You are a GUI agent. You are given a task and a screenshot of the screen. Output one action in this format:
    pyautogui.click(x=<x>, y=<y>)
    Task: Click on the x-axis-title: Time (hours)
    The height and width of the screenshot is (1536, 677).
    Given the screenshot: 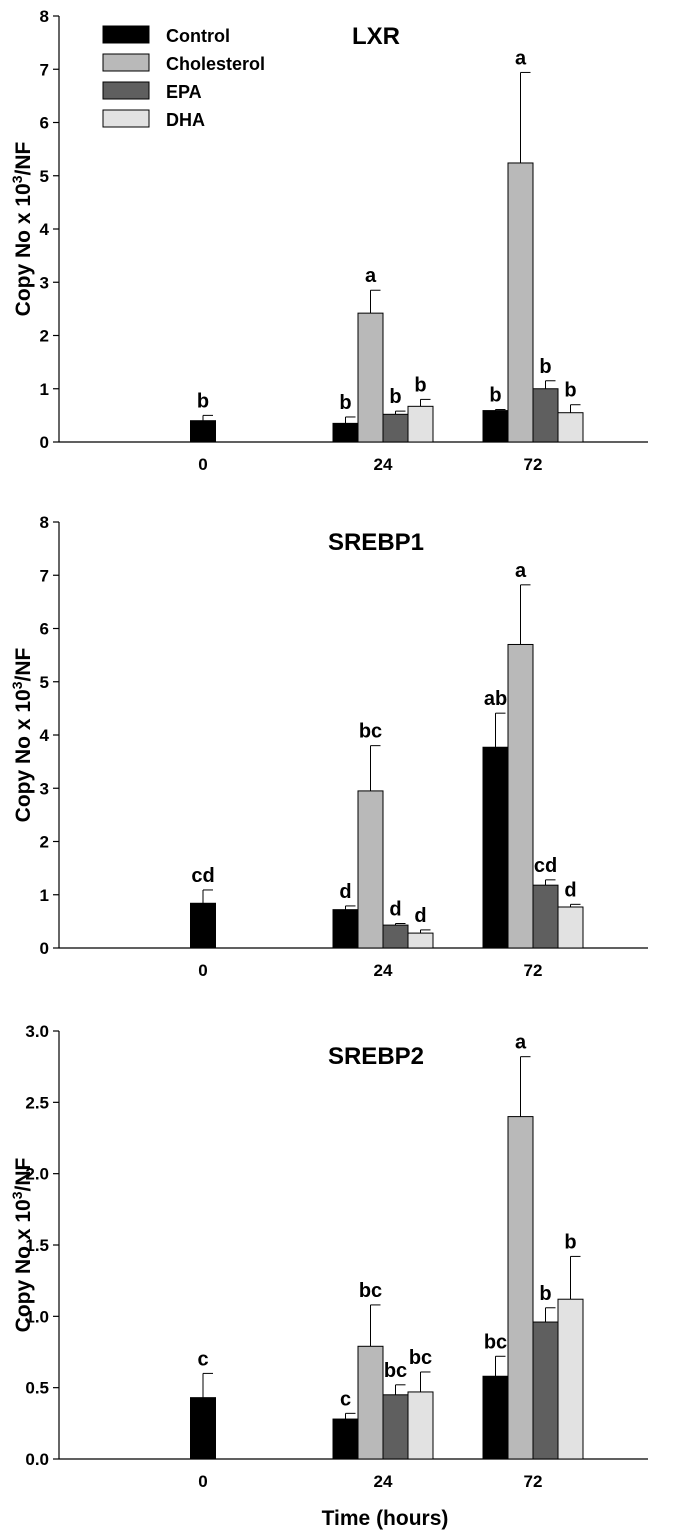 What is the action you would take?
    pyautogui.click(x=385, y=1518)
    